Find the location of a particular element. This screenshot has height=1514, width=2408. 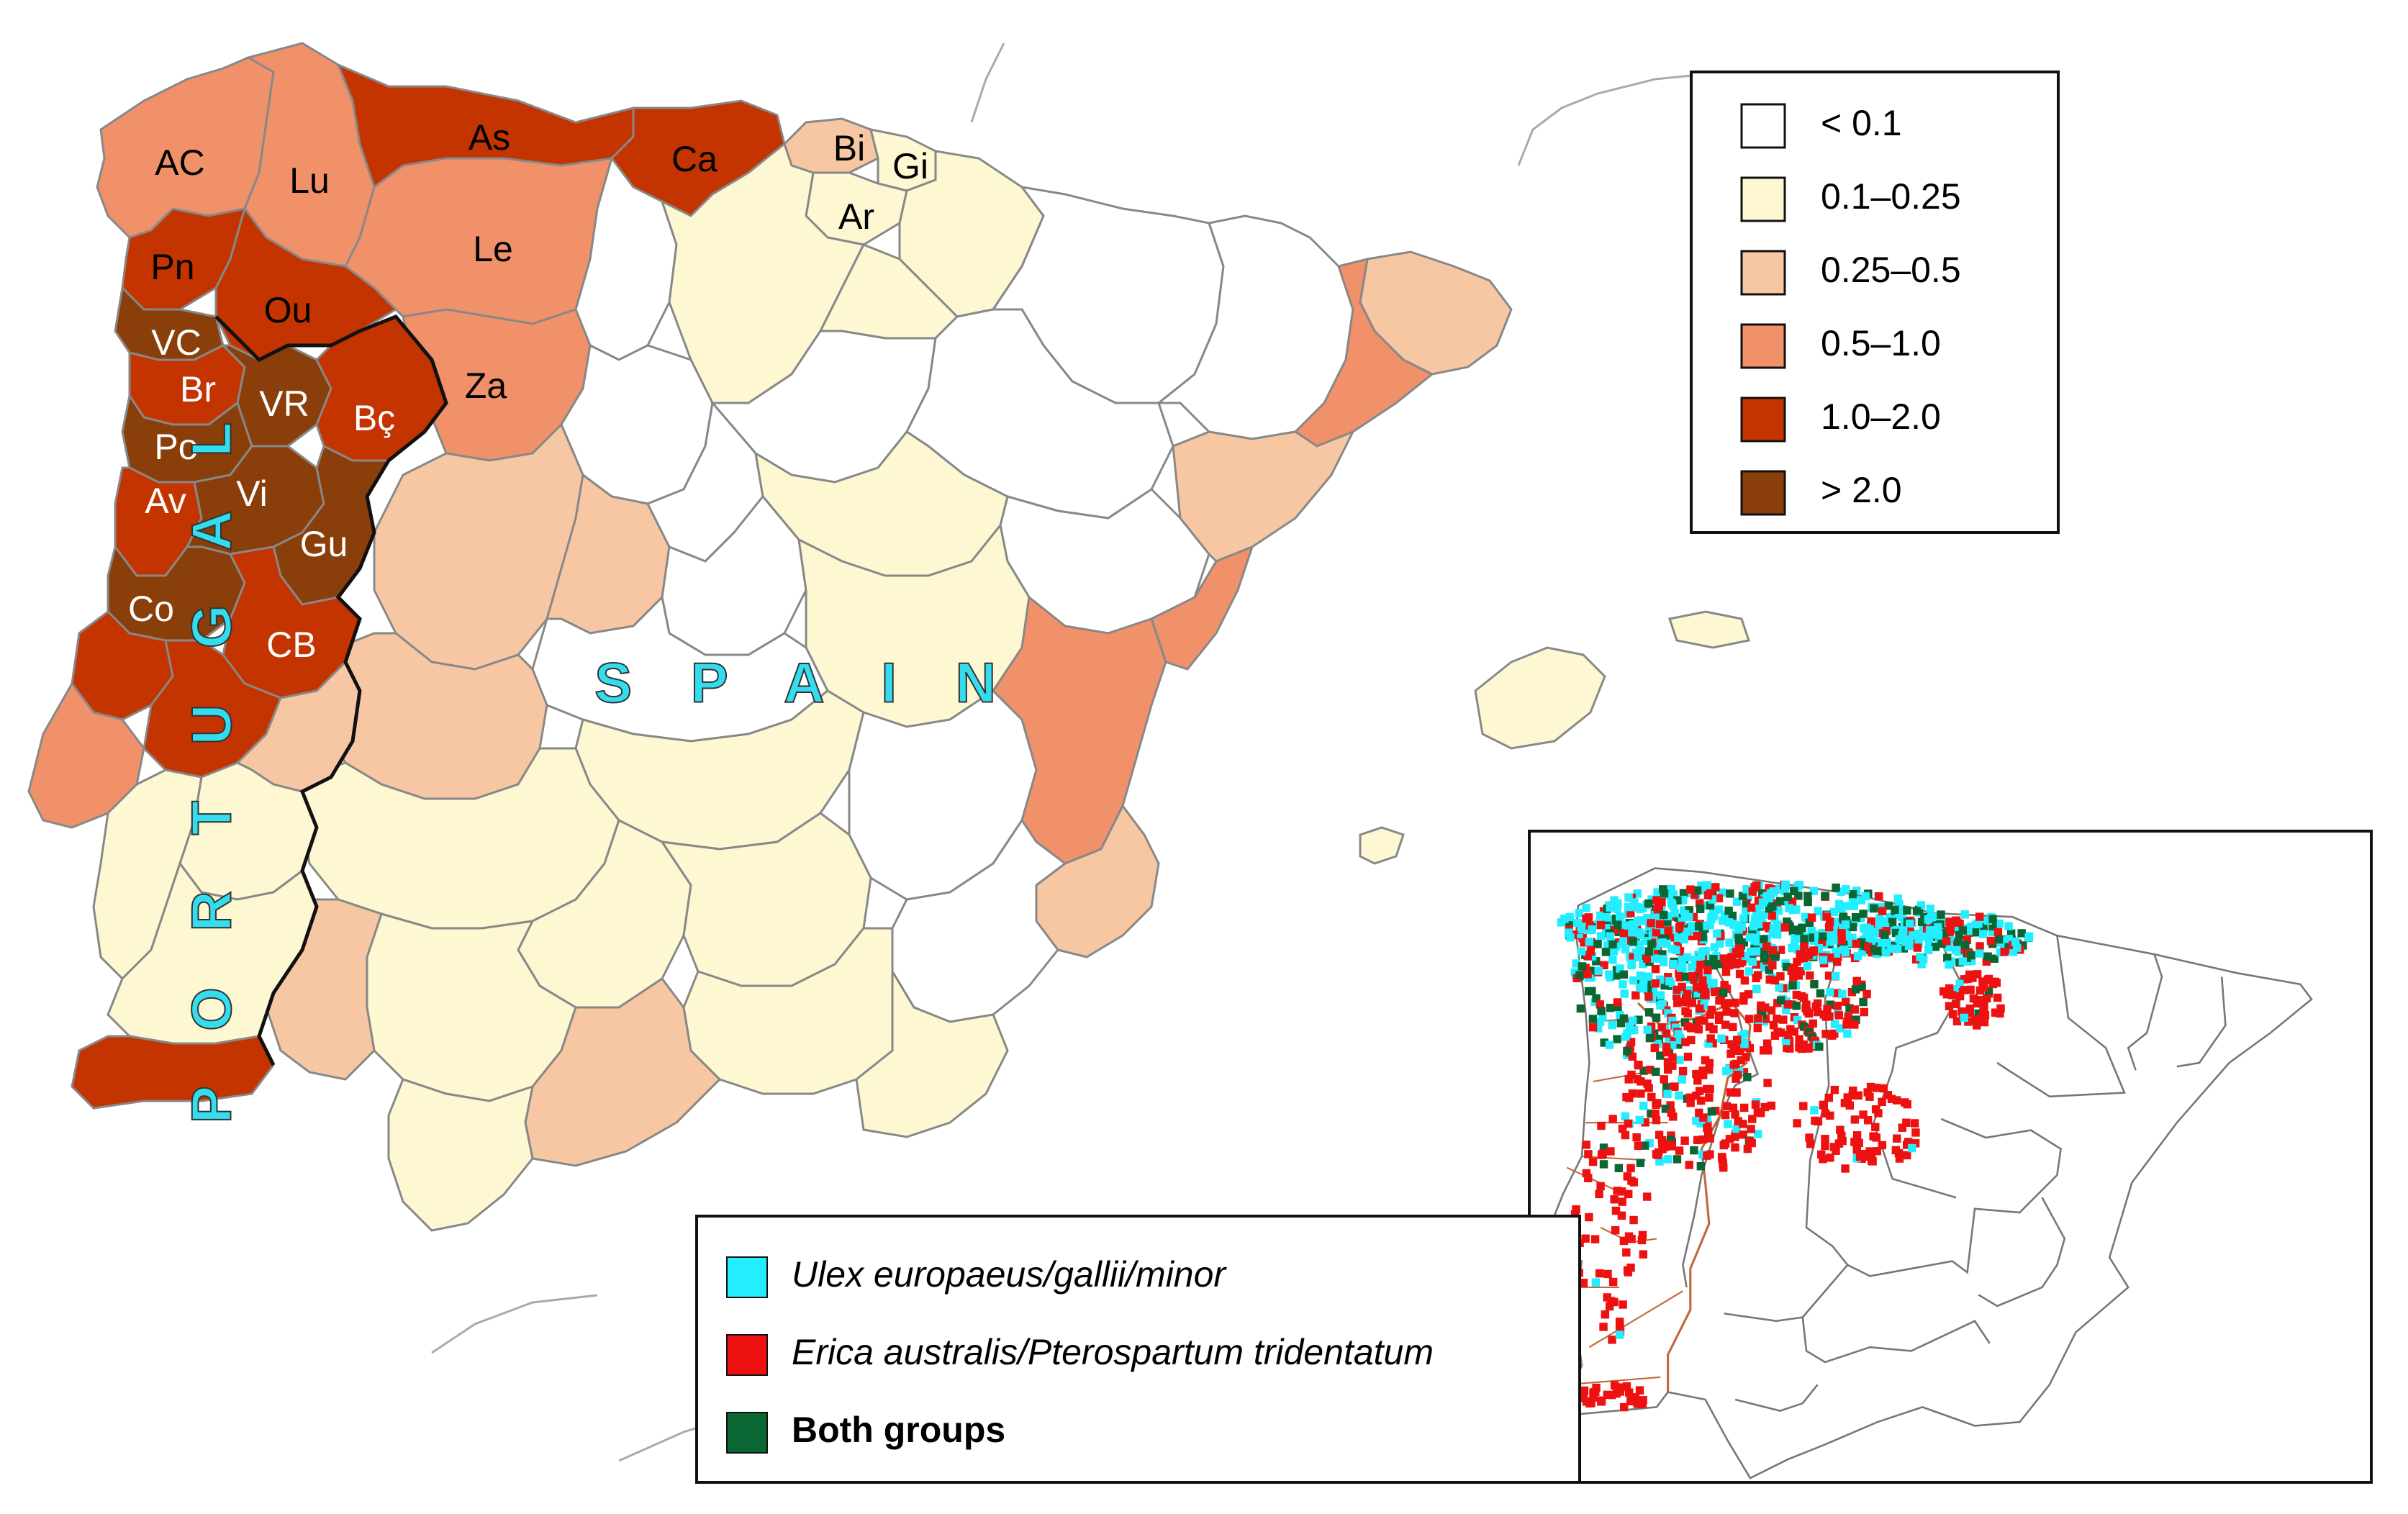

label-pn: Pn is located at coordinates (172, 267).